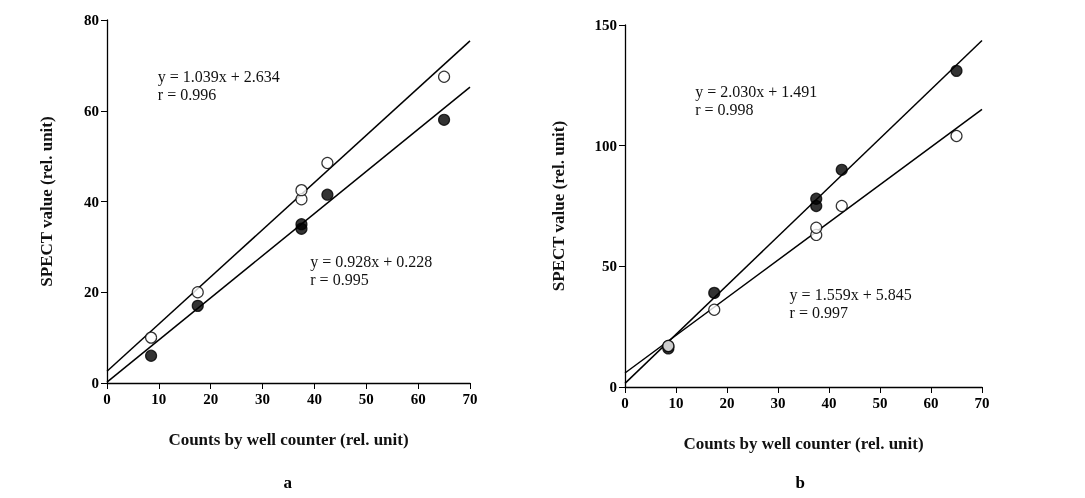 Image resolution: width=1085 pixels, height=498 pixels. I want to click on y-tick-label: 60, so click(91, 110).